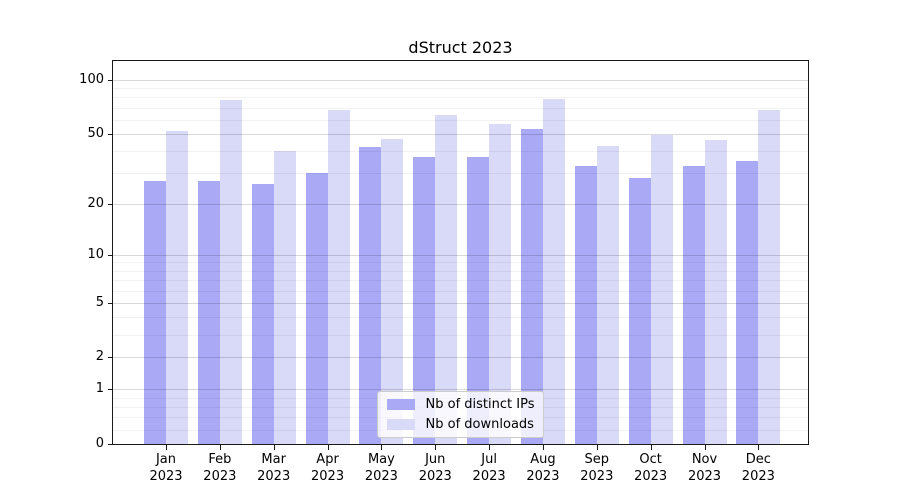  Describe the element at coordinates (479, 424) in the screenshot. I see `legend-label-downloads: Nb of downloads` at that location.